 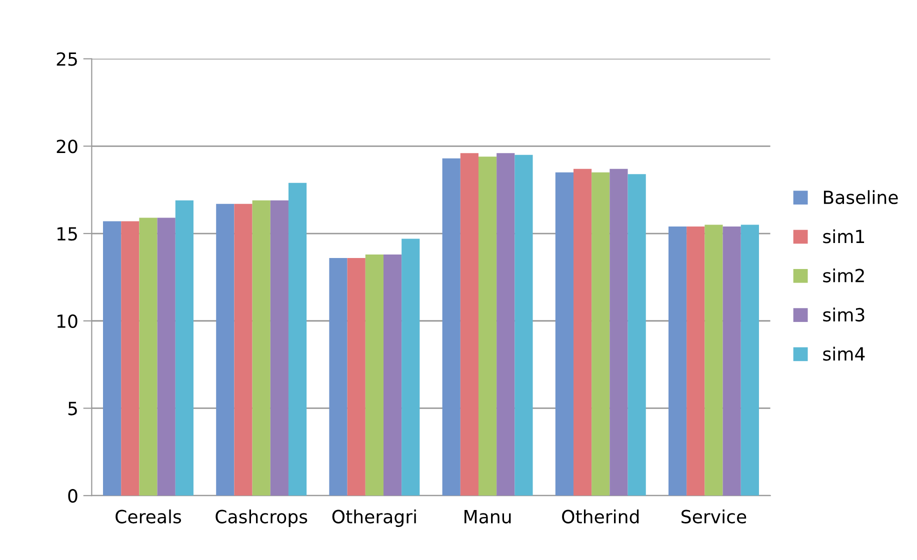 What do you see at coordinates (600, 516) in the screenshot?
I see `x-tick-label: Otherind` at bounding box center [600, 516].